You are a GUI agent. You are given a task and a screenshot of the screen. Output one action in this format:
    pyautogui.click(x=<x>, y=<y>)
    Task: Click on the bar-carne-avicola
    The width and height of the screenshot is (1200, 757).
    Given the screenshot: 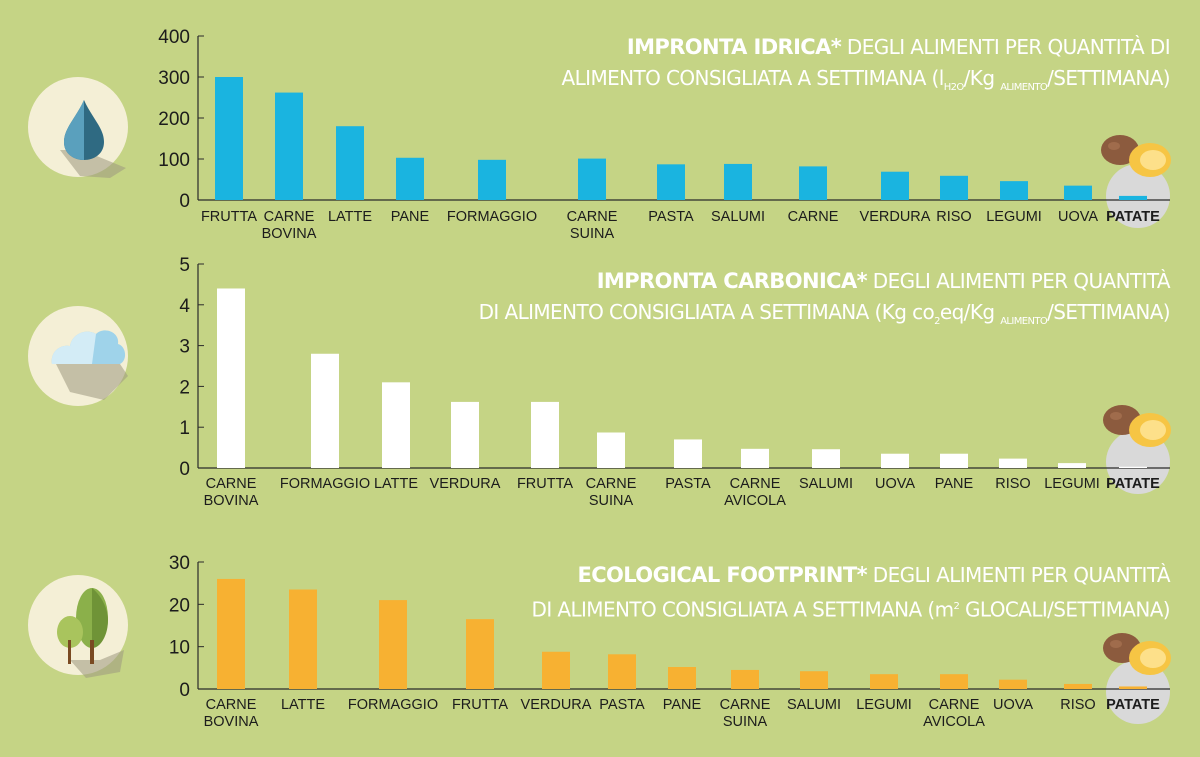 What is the action you would take?
    pyautogui.click(x=954, y=681)
    